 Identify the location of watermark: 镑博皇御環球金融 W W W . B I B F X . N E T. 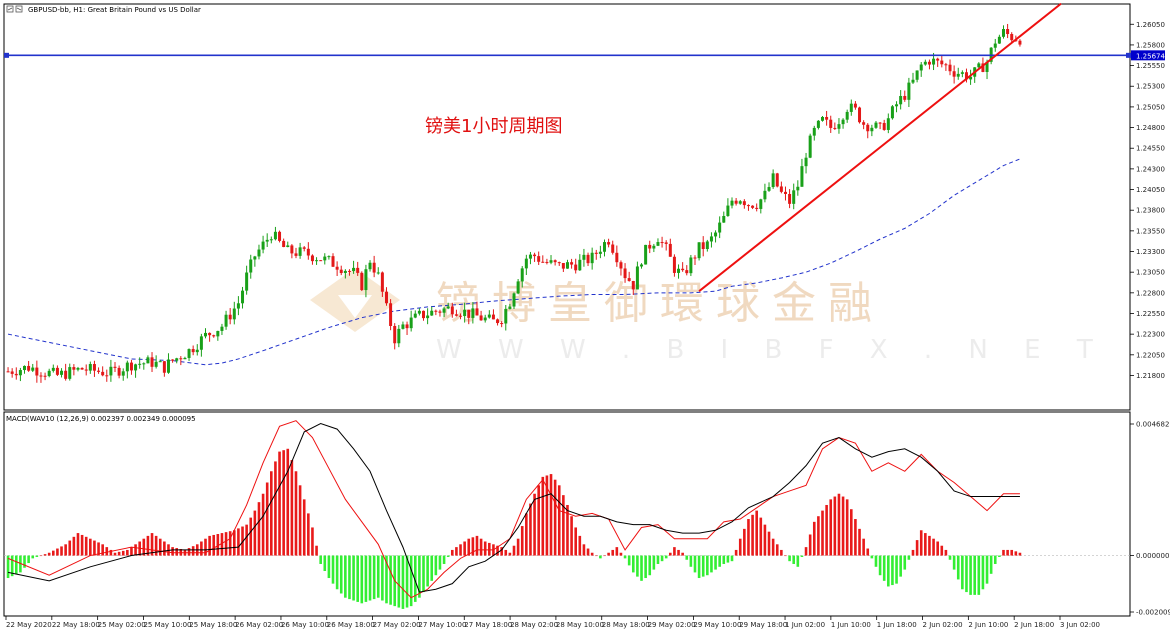
(701, 316).